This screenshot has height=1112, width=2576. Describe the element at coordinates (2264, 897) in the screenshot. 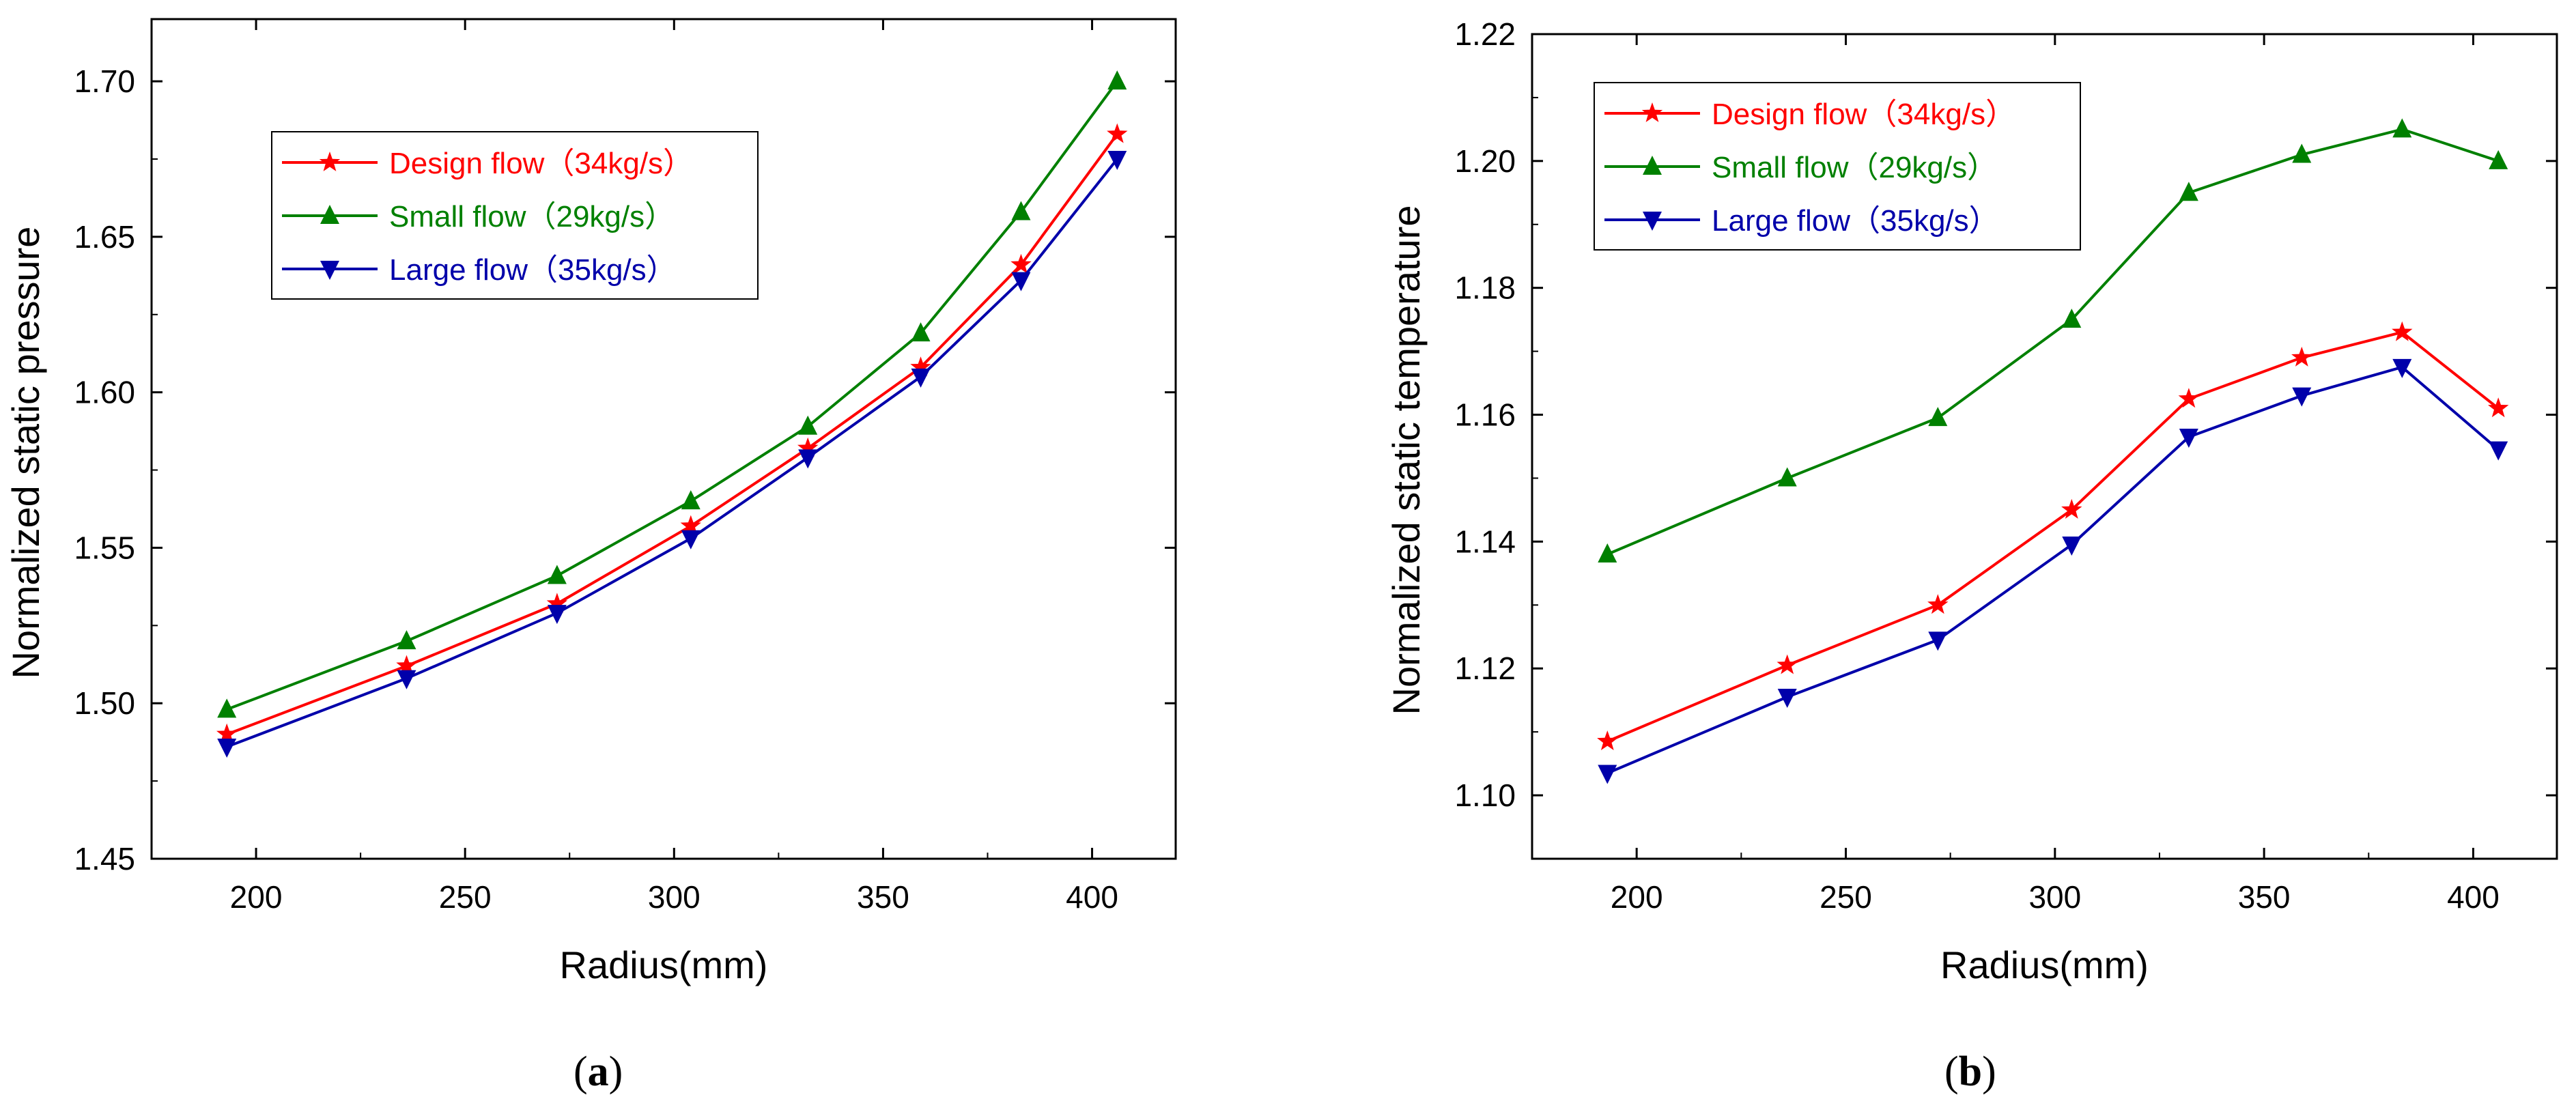

I see `x-tick-label: 350` at that location.